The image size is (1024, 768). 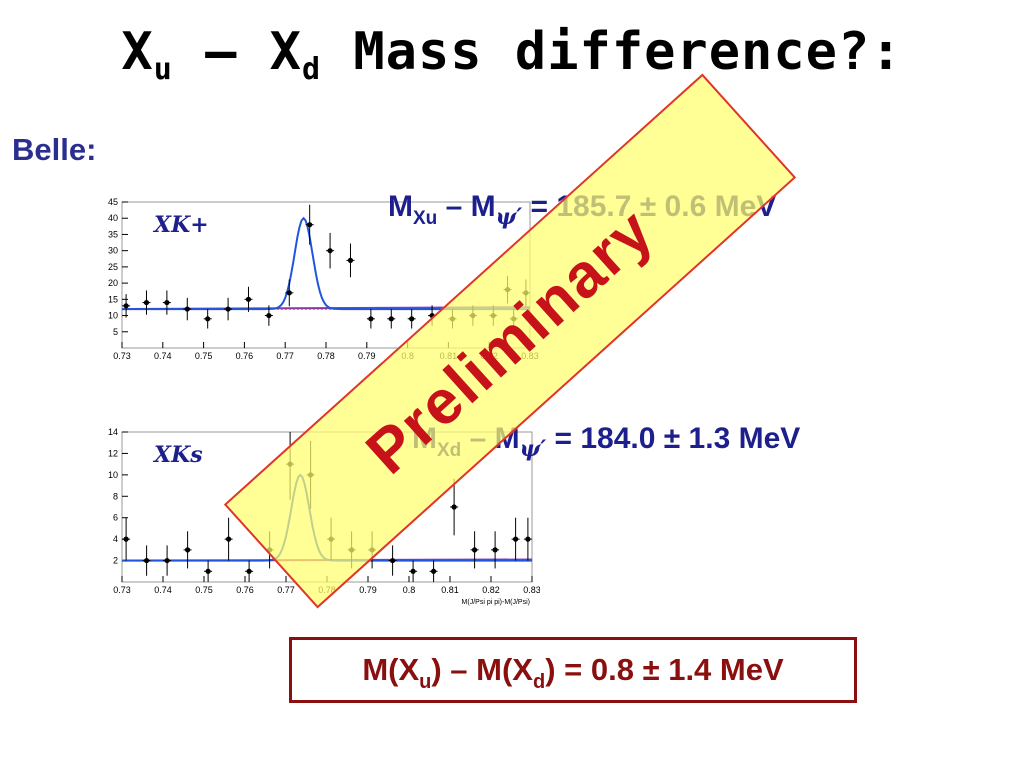 What do you see at coordinates (113, 251) in the screenshot?
I see `y-tick-label: 30` at bounding box center [113, 251].